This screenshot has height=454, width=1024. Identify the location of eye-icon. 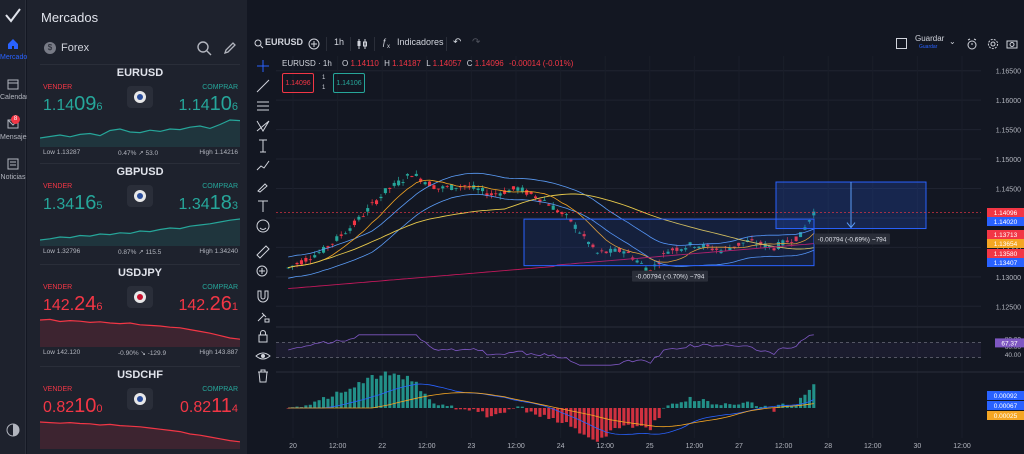
(263, 356).